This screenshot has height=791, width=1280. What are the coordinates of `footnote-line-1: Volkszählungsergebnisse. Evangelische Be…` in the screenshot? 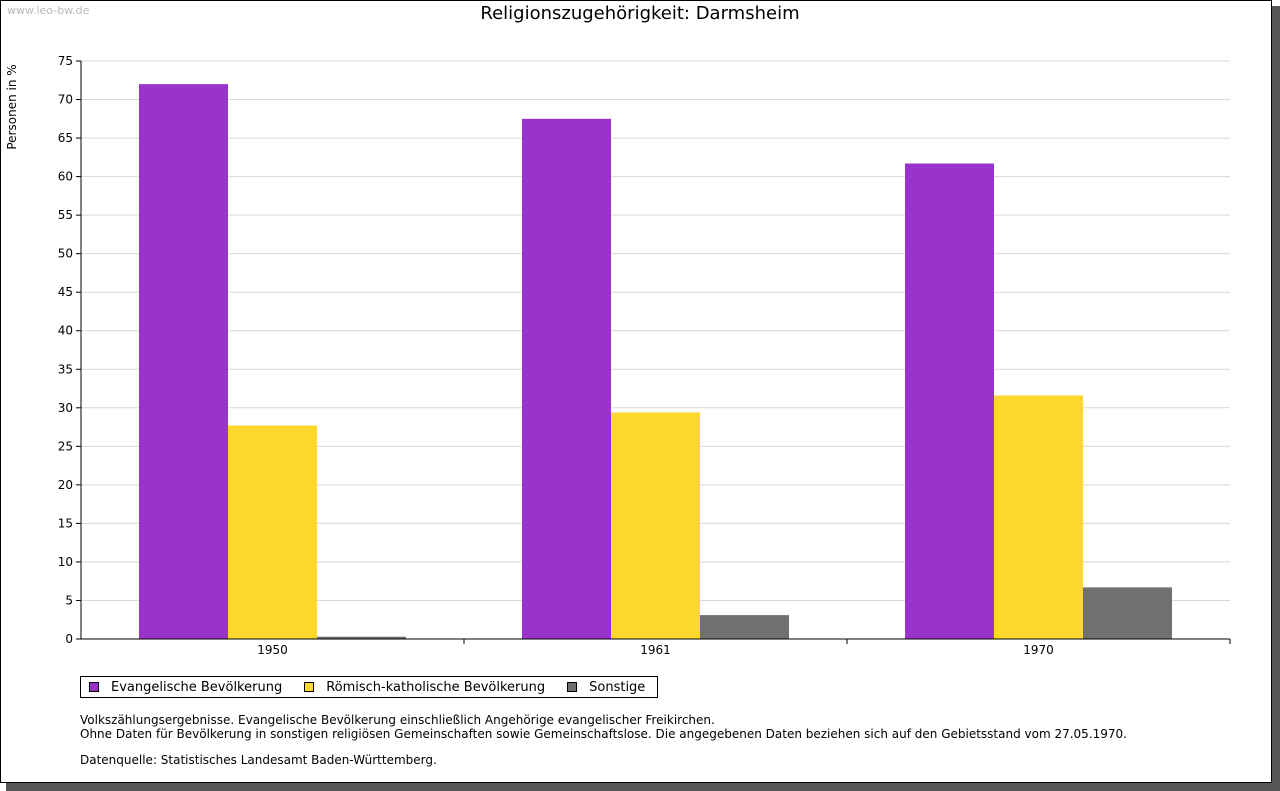 It's located at (397, 720).